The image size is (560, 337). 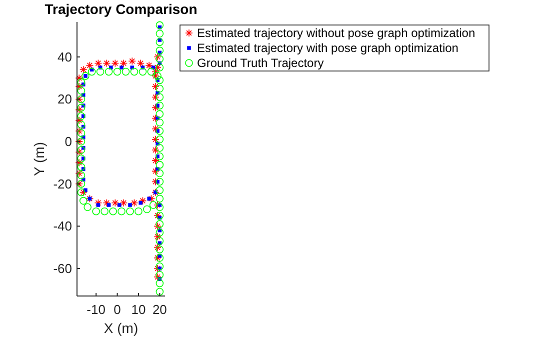 I want to click on y-tick-label: 20, so click(x=65, y=99).